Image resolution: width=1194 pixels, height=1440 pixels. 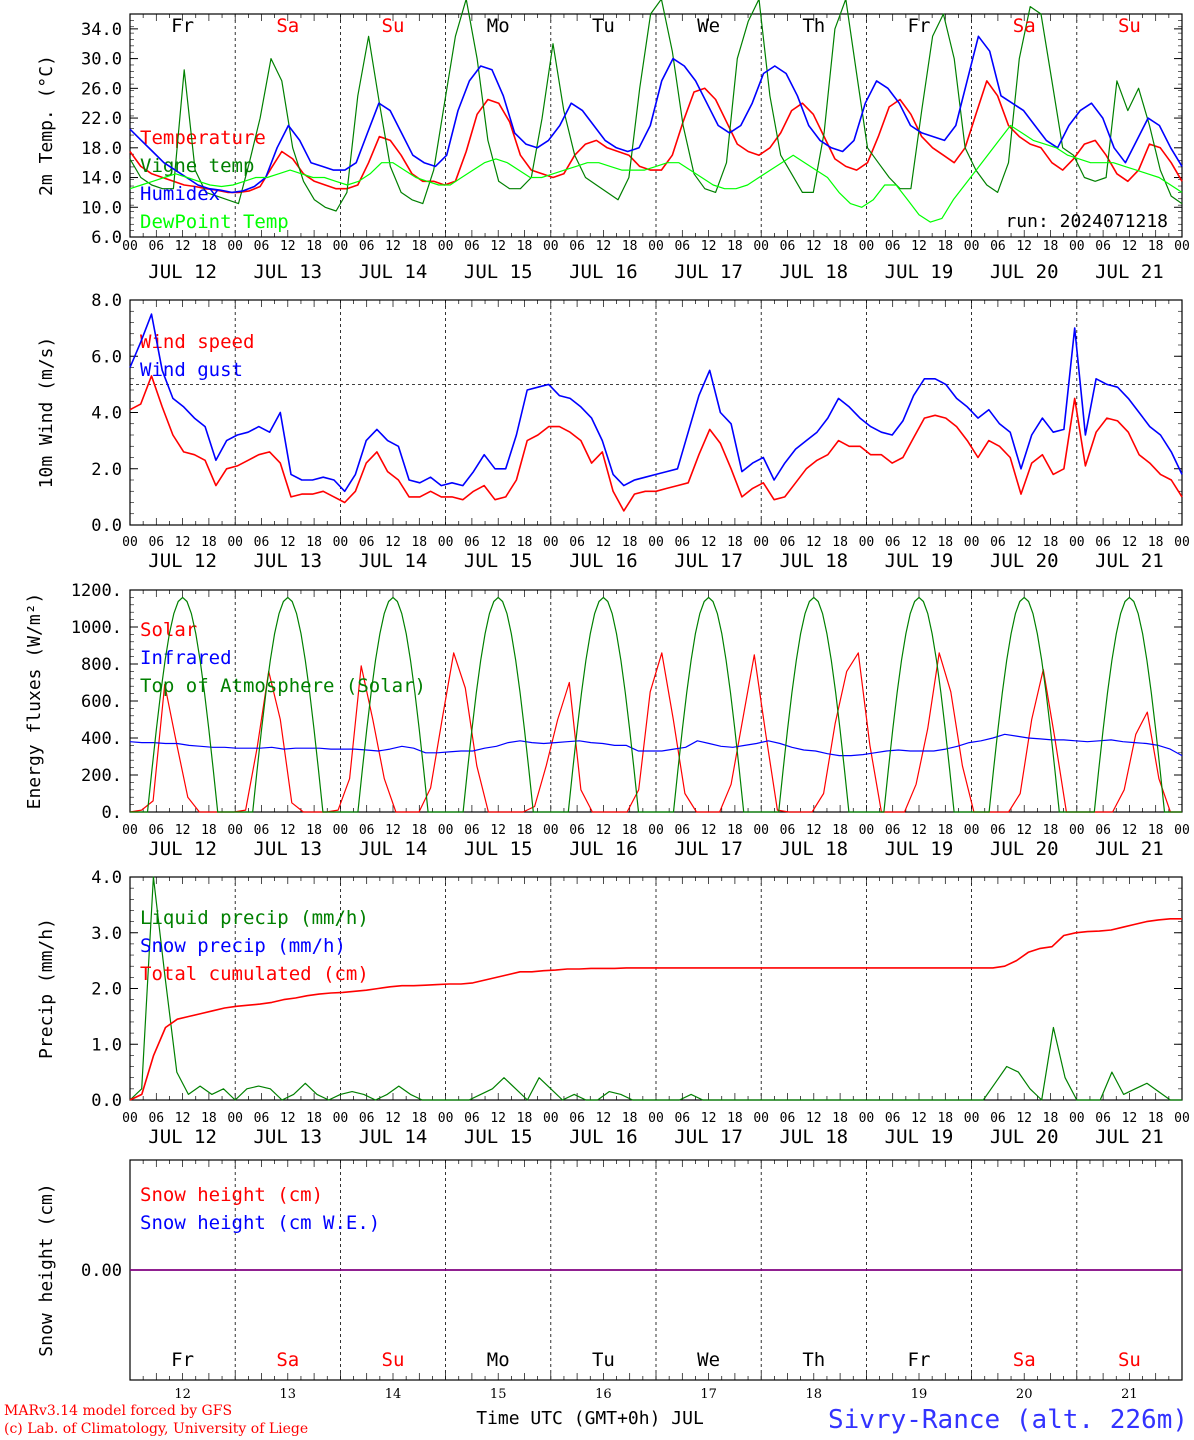 What do you see at coordinates (101, 179) in the screenshot?
I see `y-tick-label: 14.0` at bounding box center [101, 179].